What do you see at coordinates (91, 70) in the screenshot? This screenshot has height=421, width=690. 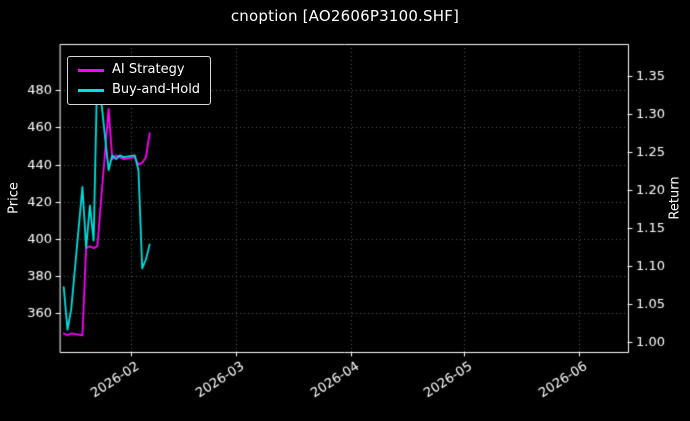 I see `ai-strategy-line-swatch` at bounding box center [91, 70].